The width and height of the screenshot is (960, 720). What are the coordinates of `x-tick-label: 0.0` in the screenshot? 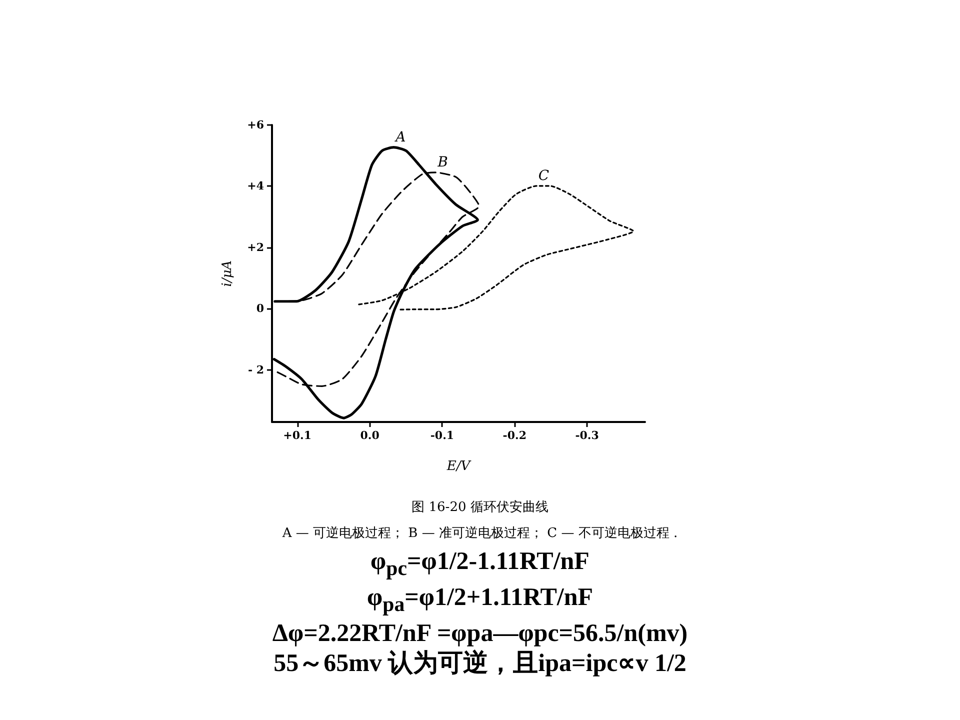 It's located at (370, 435).